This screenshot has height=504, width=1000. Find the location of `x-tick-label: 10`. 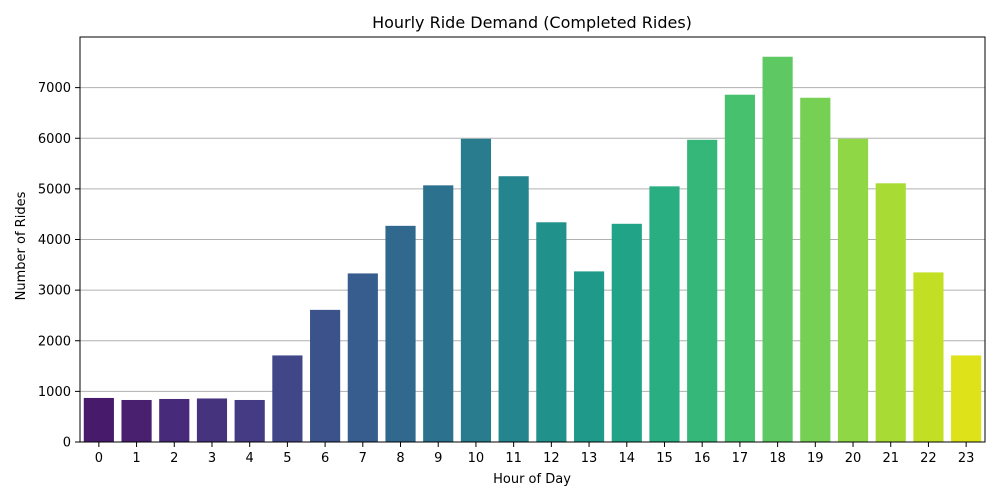

x-tick-label: 10 is located at coordinates (476, 458).